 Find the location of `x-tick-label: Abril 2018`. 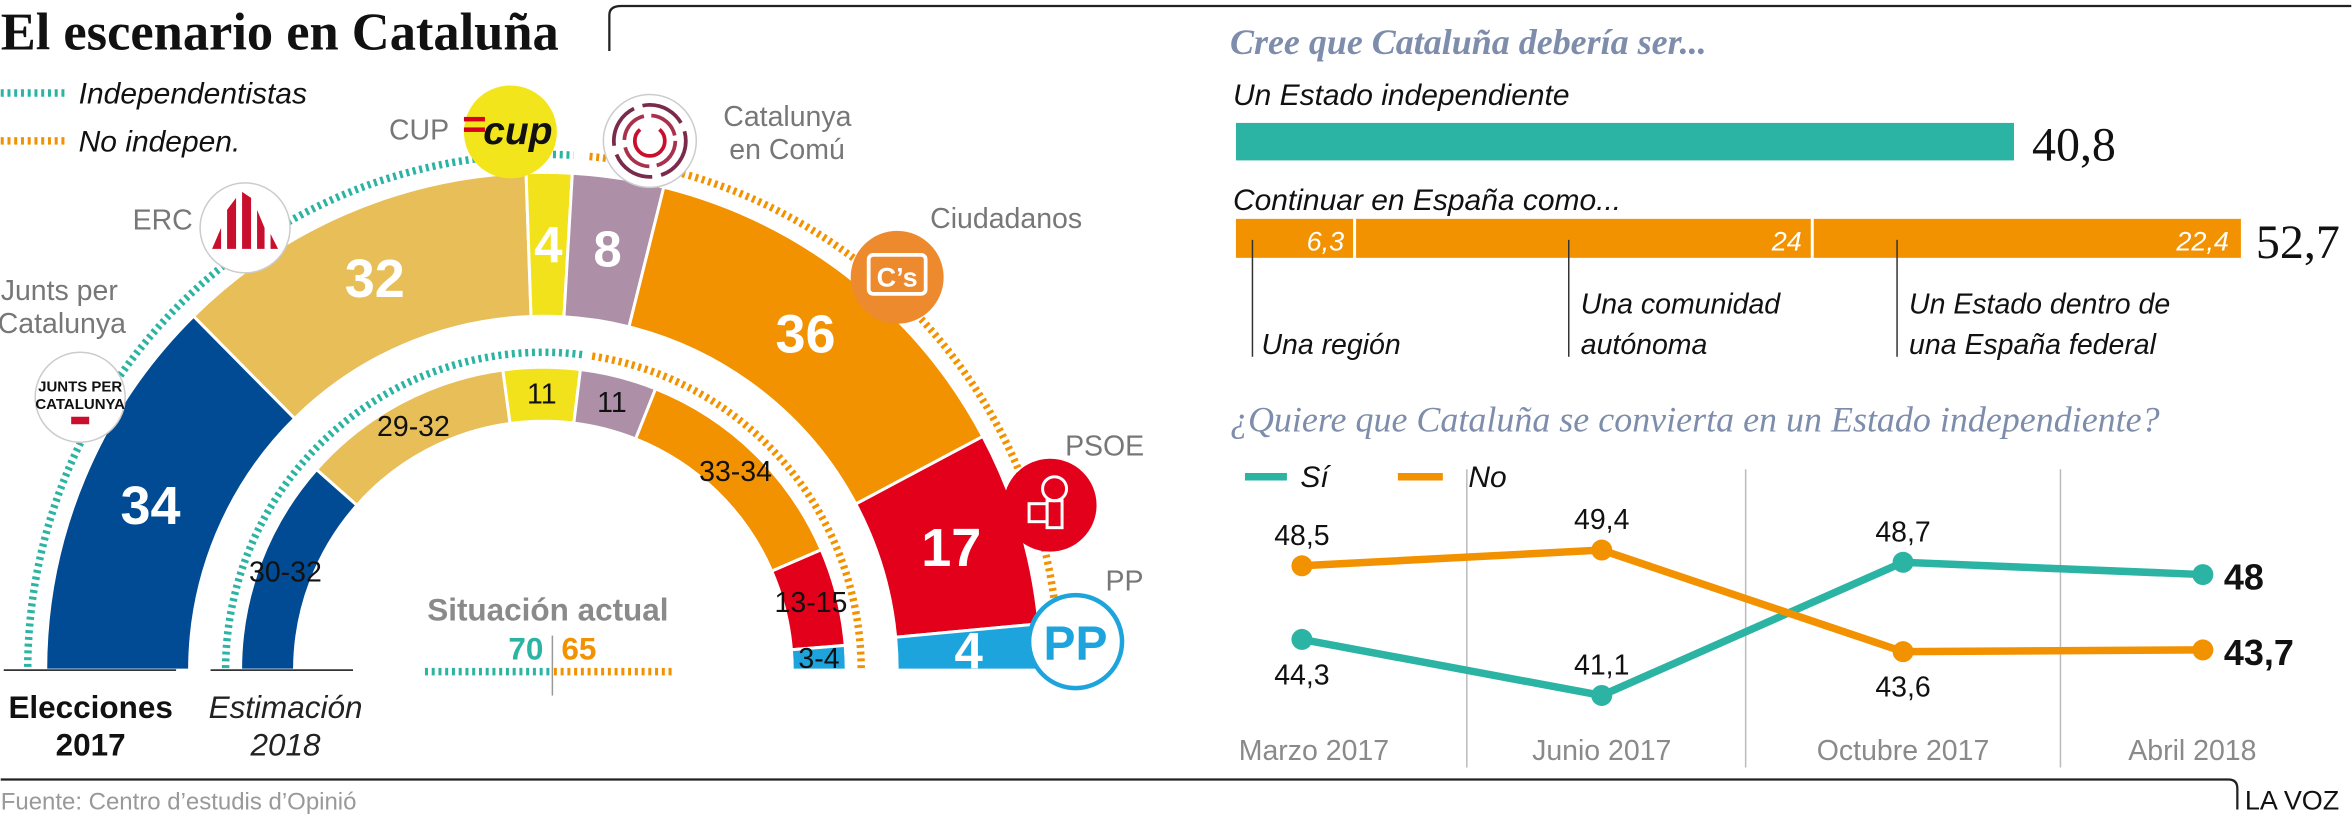

x-tick-label: Abril 2018 is located at coordinates (2192, 751).